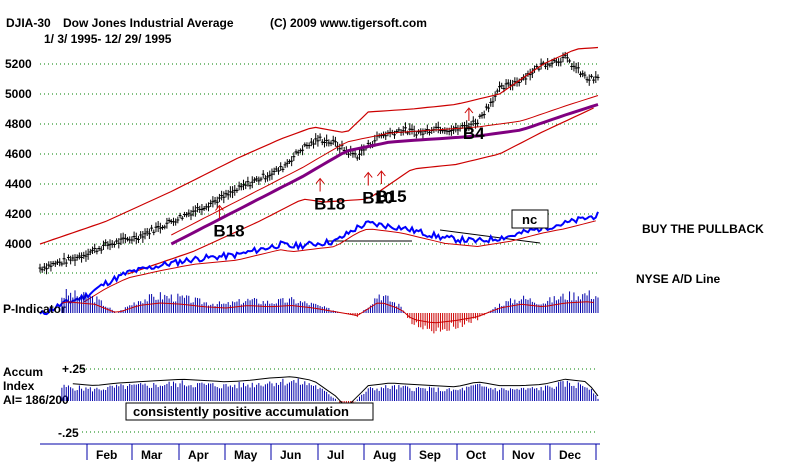 The image size is (800, 469). Describe the element at coordinates (430, 455) in the screenshot. I see `x-tick-label: Sep` at that location.